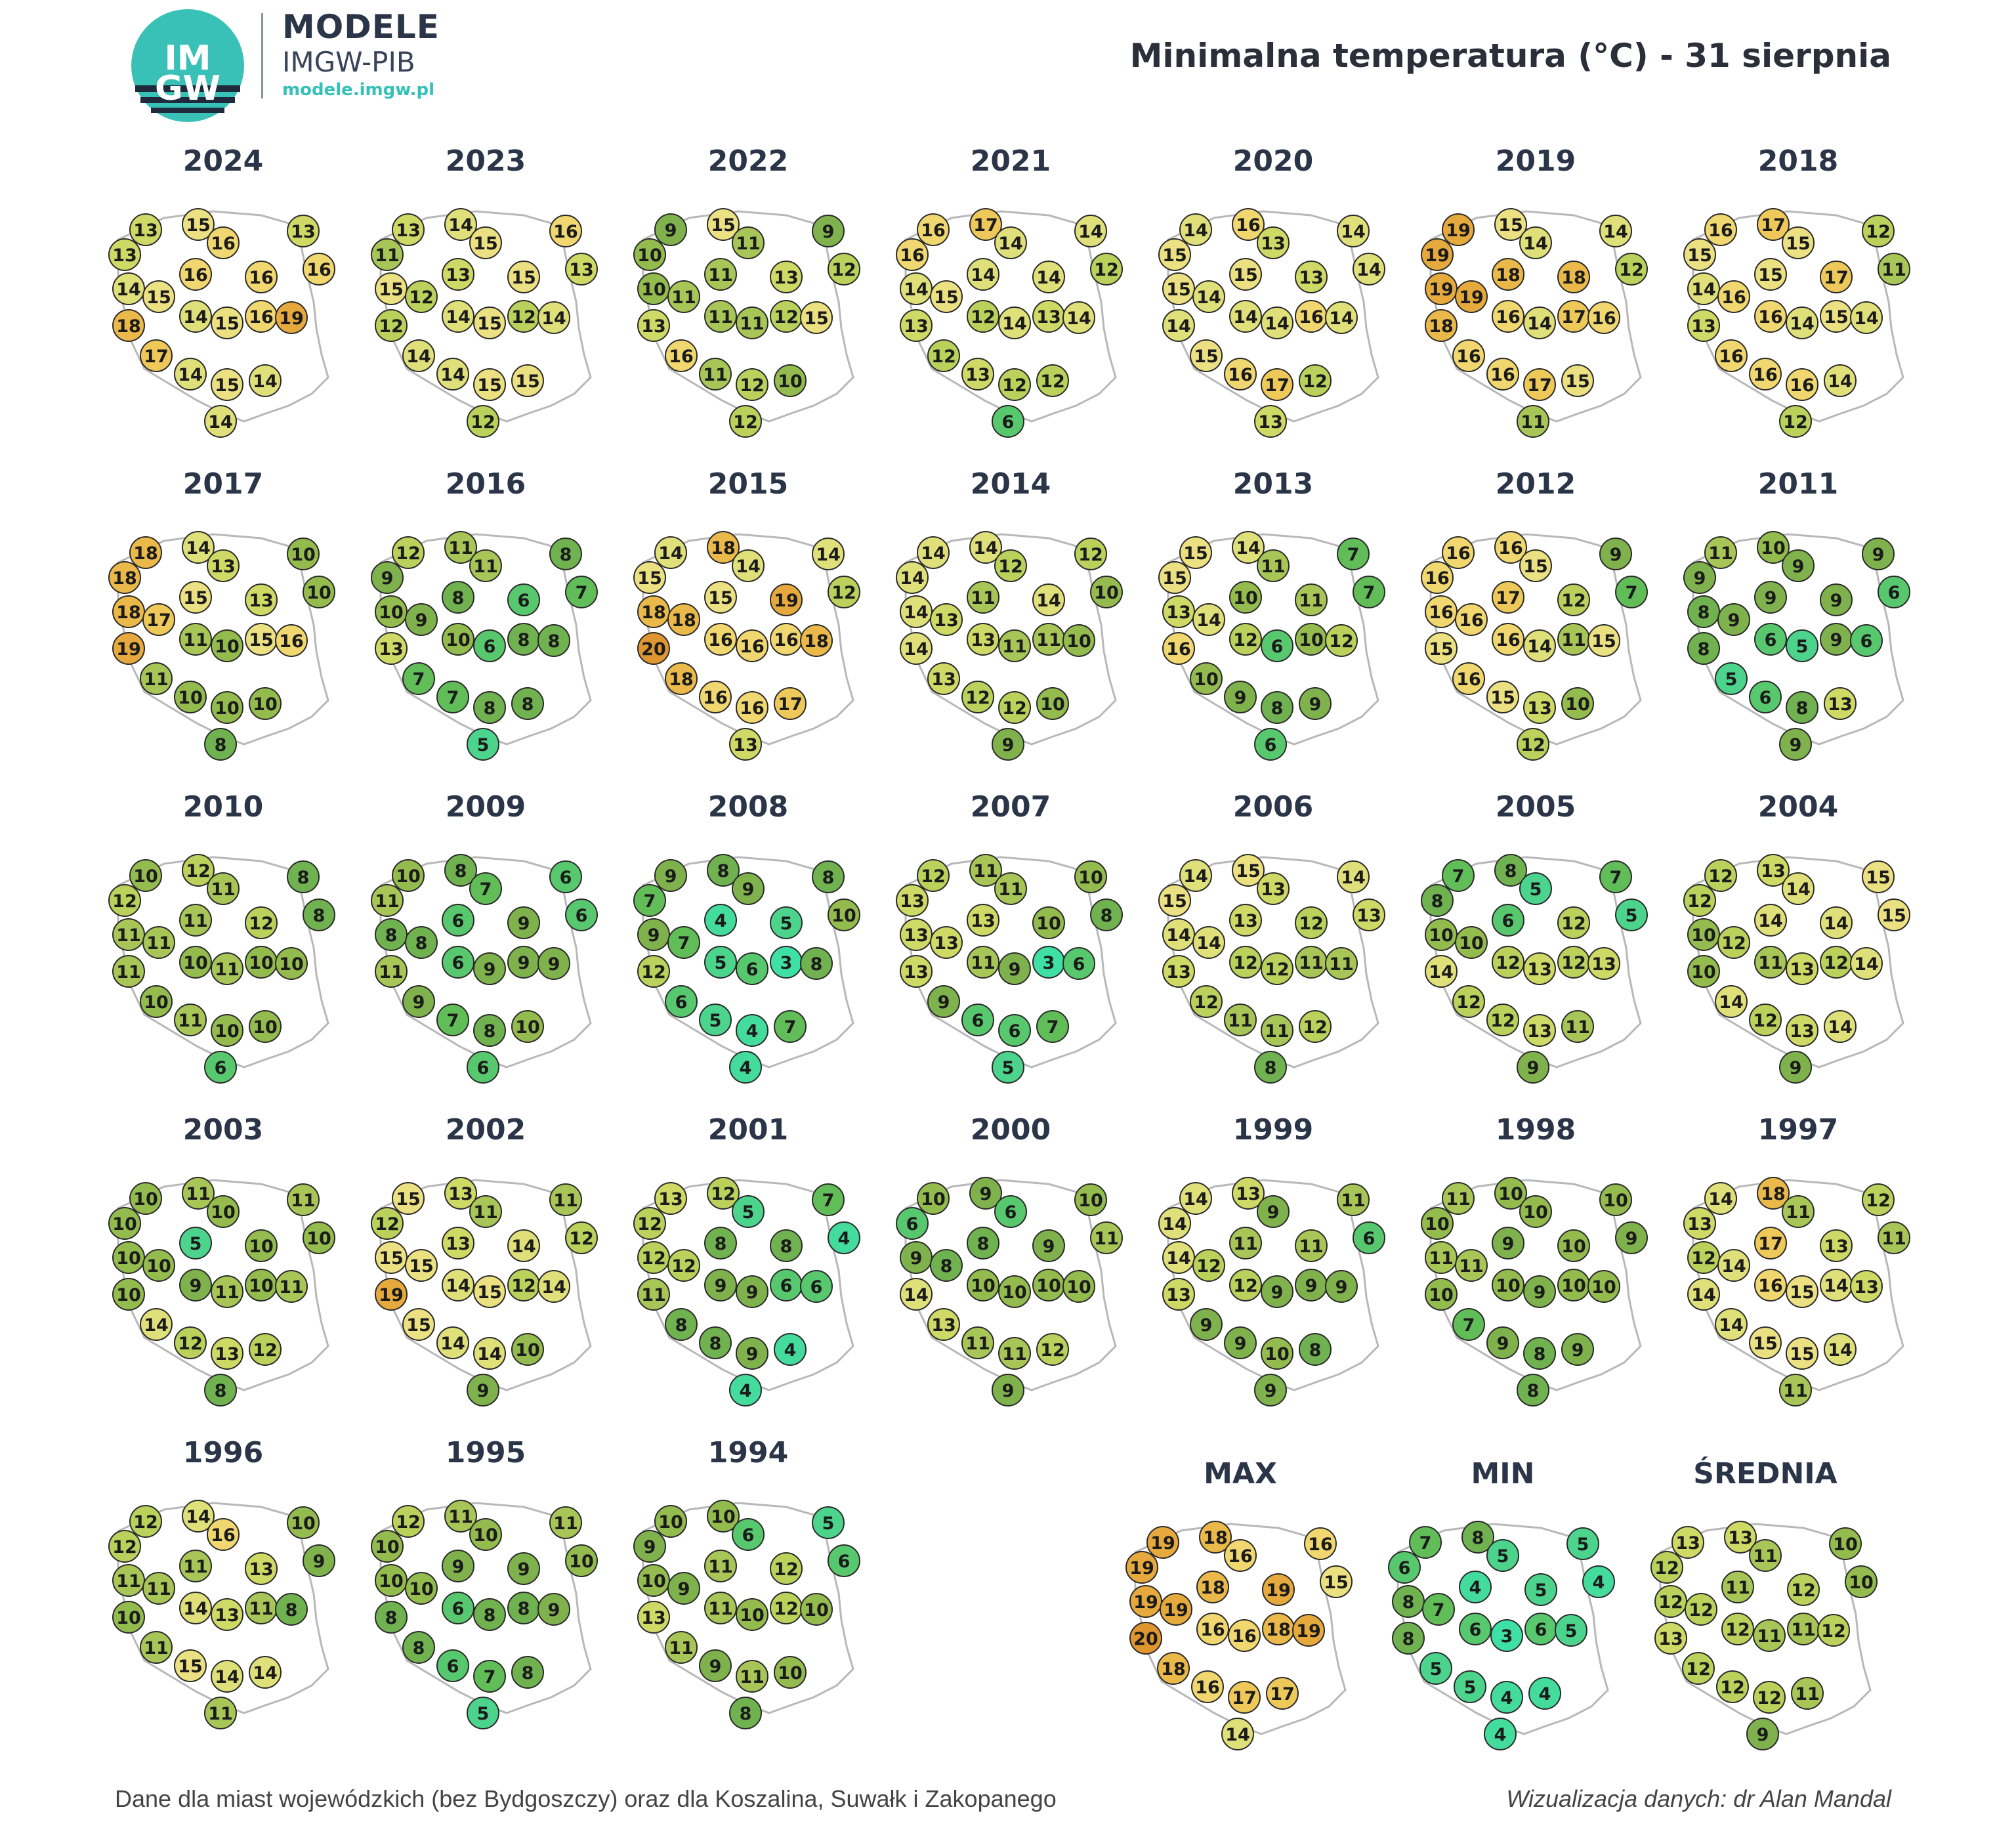 The image size is (2016, 1841). Describe the element at coordinates (1802, 646) in the screenshot. I see `city-temperature-bubble: 5` at that location.